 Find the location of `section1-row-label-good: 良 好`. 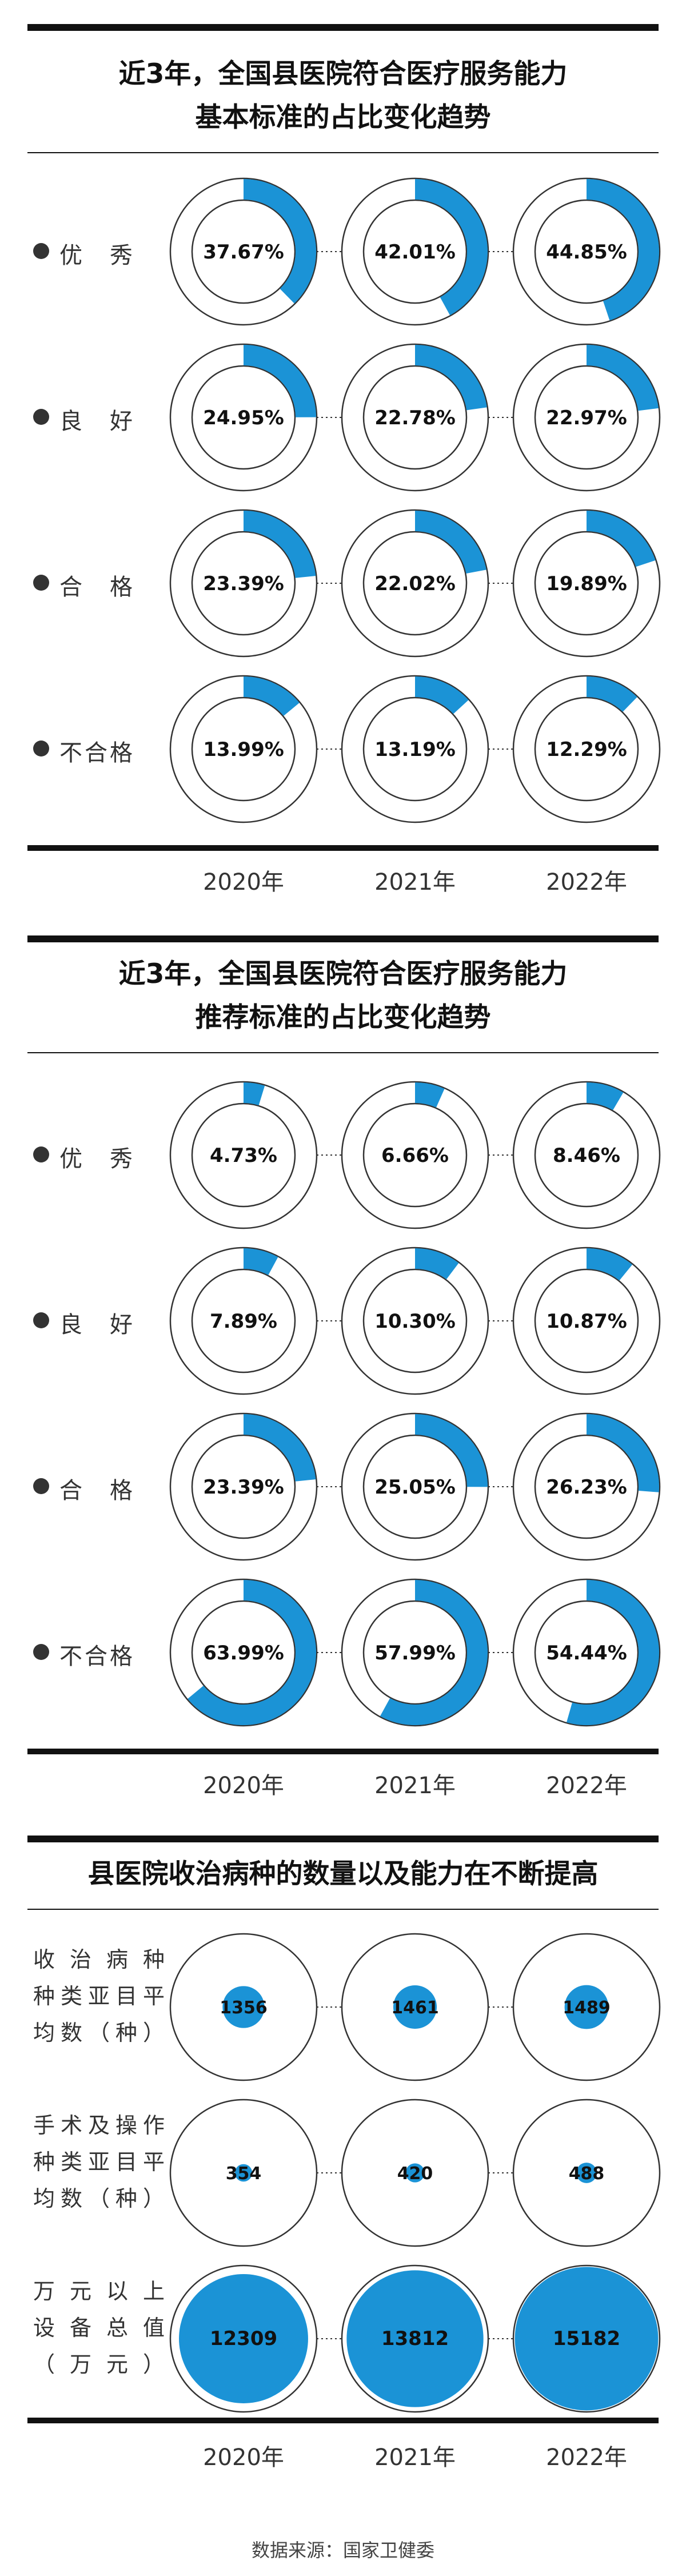

section1-row-label-good: 良 好 is located at coordinates (84, 419).